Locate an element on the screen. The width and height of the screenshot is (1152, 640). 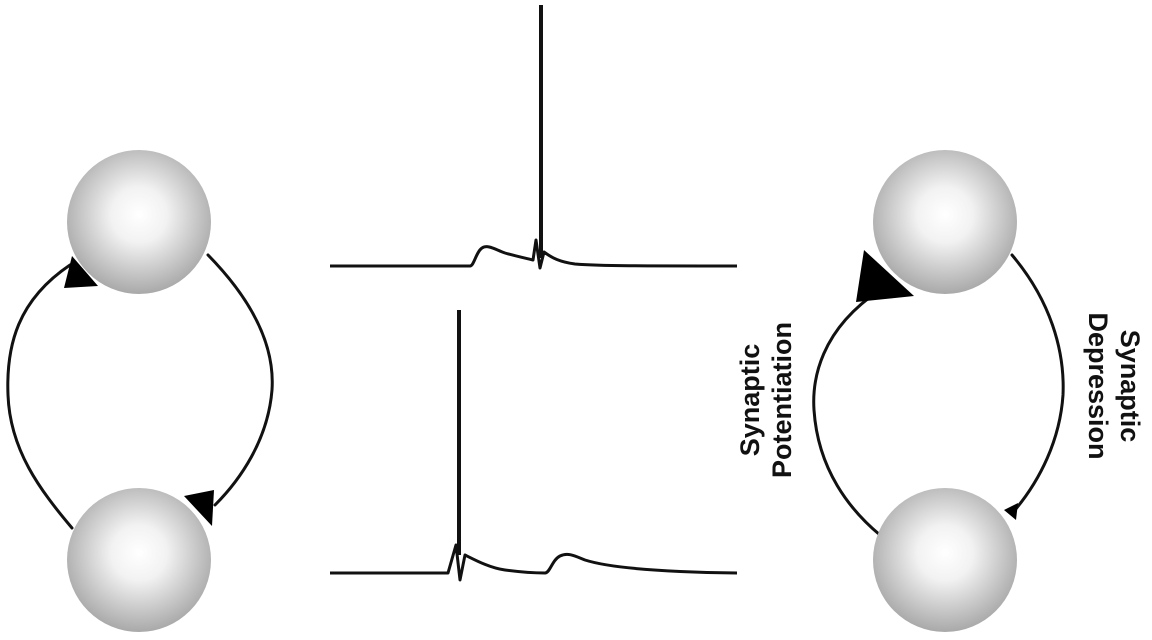
left-synapse-bottom-terminal is located at coordinates (199, 508).